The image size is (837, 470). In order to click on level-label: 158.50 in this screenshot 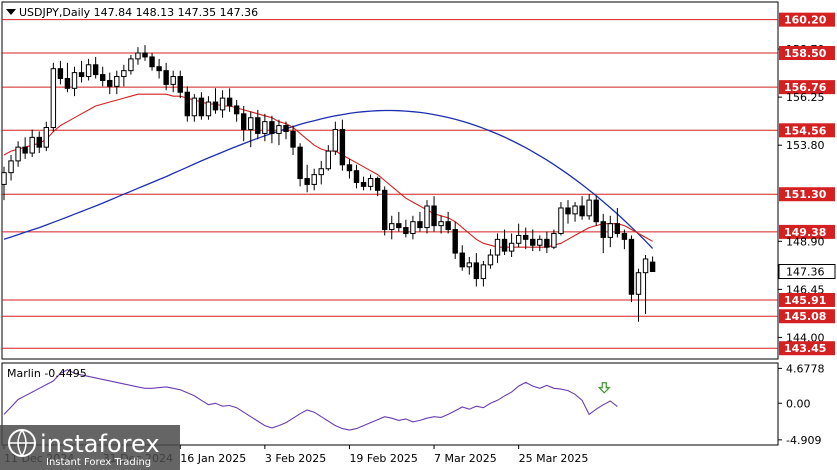, I will do `click(805, 53)`.